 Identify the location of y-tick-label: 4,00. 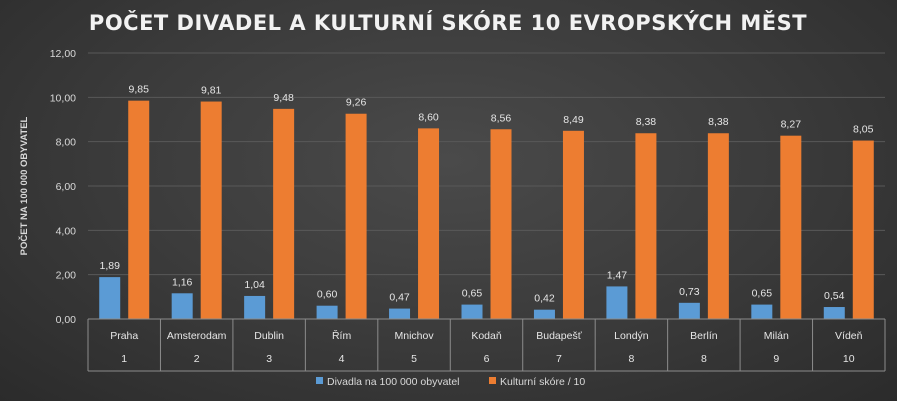
(66, 231).